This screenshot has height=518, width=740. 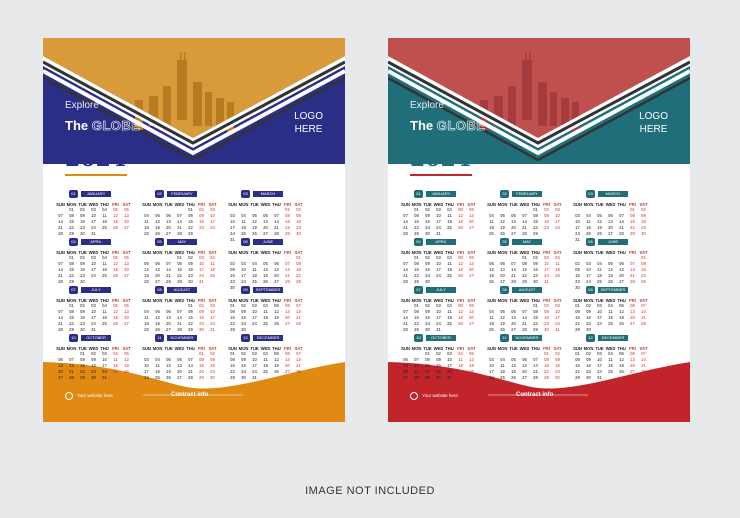 What do you see at coordinates (527, 290) in the screenshot?
I see `month-header: 08 AUGUST` at bounding box center [527, 290].